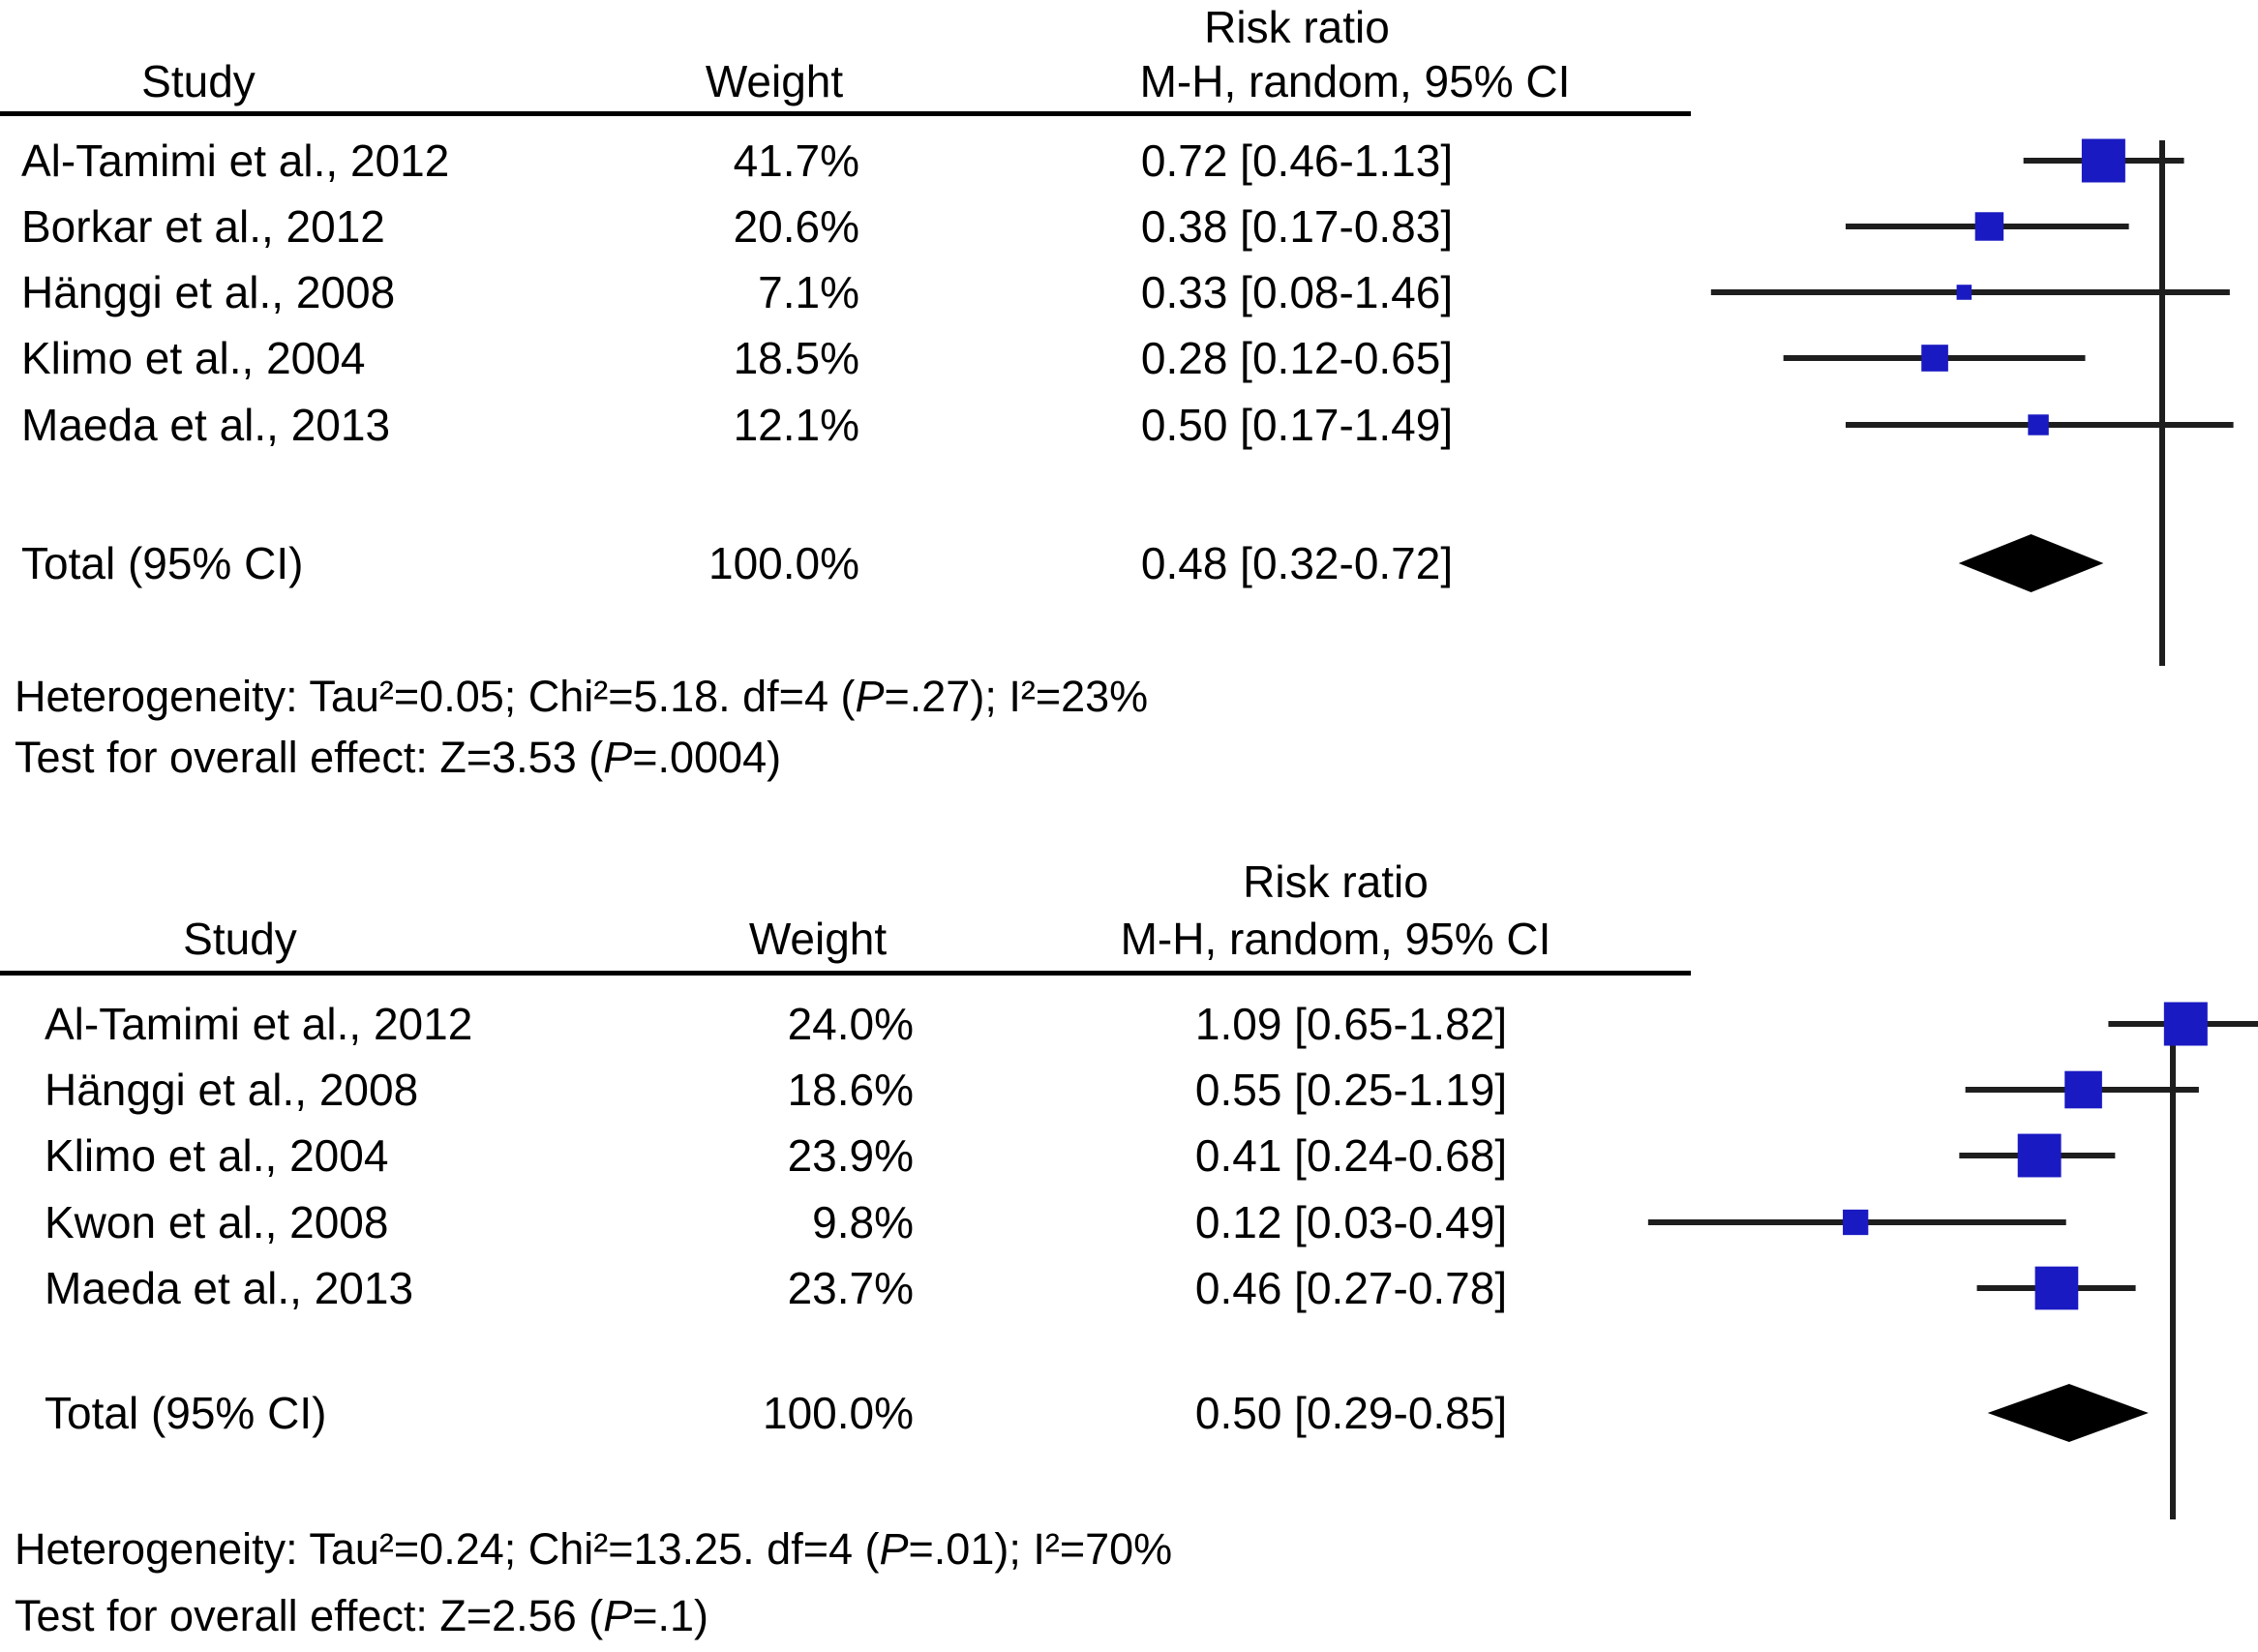 Image resolution: width=2258 pixels, height=1652 pixels. Describe the element at coordinates (1297, 358) in the screenshot. I see `ci-value: 0.28 [0.12-0.65]` at that location.